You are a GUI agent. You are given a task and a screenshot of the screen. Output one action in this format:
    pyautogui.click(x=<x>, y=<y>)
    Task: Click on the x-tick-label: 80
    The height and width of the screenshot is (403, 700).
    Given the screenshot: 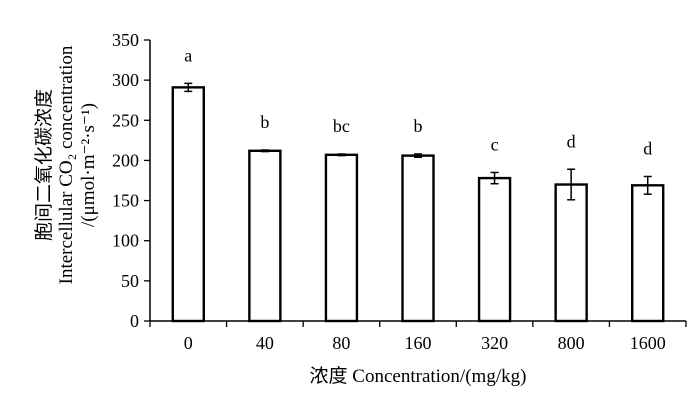 What is the action you would take?
    pyautogui.click(x=341, y=343)
    